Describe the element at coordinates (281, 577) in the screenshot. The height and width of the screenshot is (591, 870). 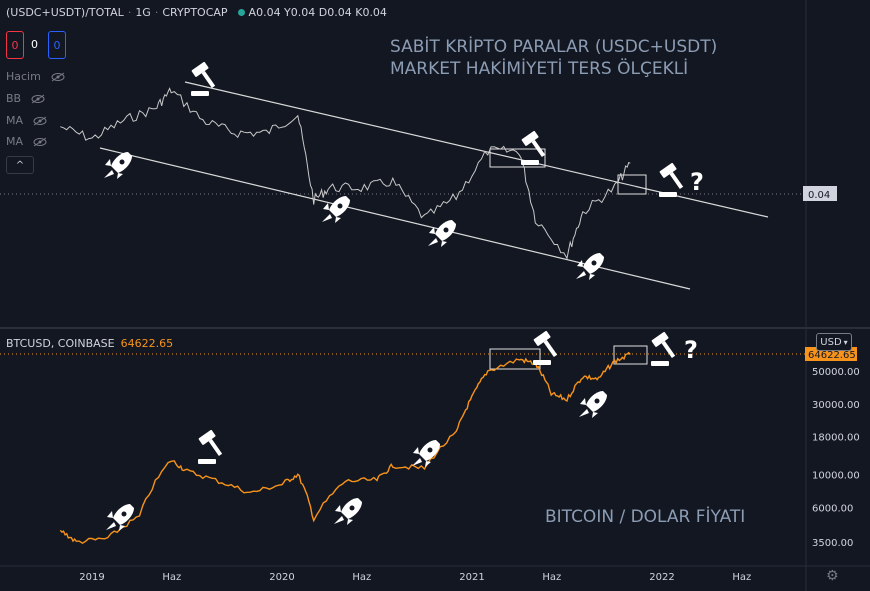
I see `x-tick-label: 2020` at that location.